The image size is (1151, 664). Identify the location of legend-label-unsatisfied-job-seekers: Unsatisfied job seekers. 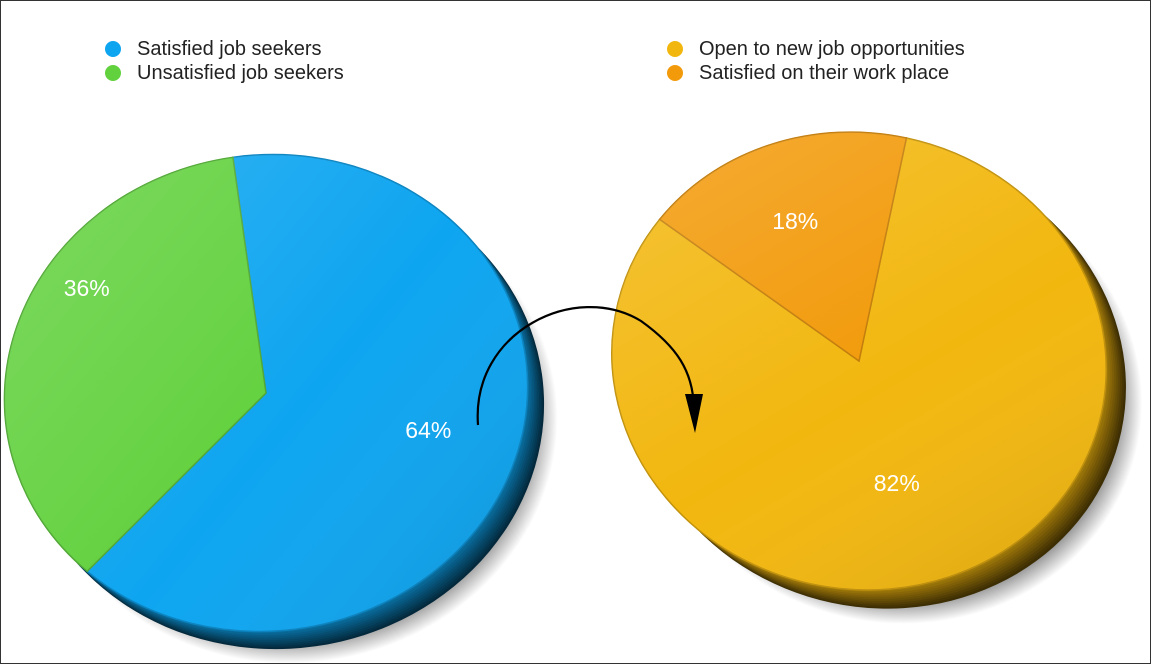
(240, 72).